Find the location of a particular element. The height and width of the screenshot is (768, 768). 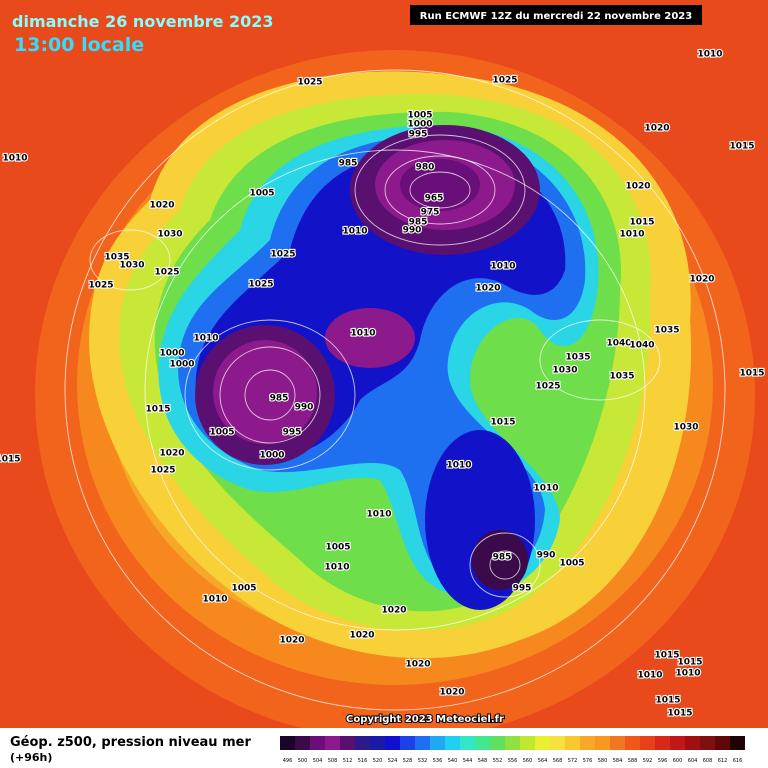

copyright: Copyright 2023 Meteociel.fr is located at coordinates (425, 719).